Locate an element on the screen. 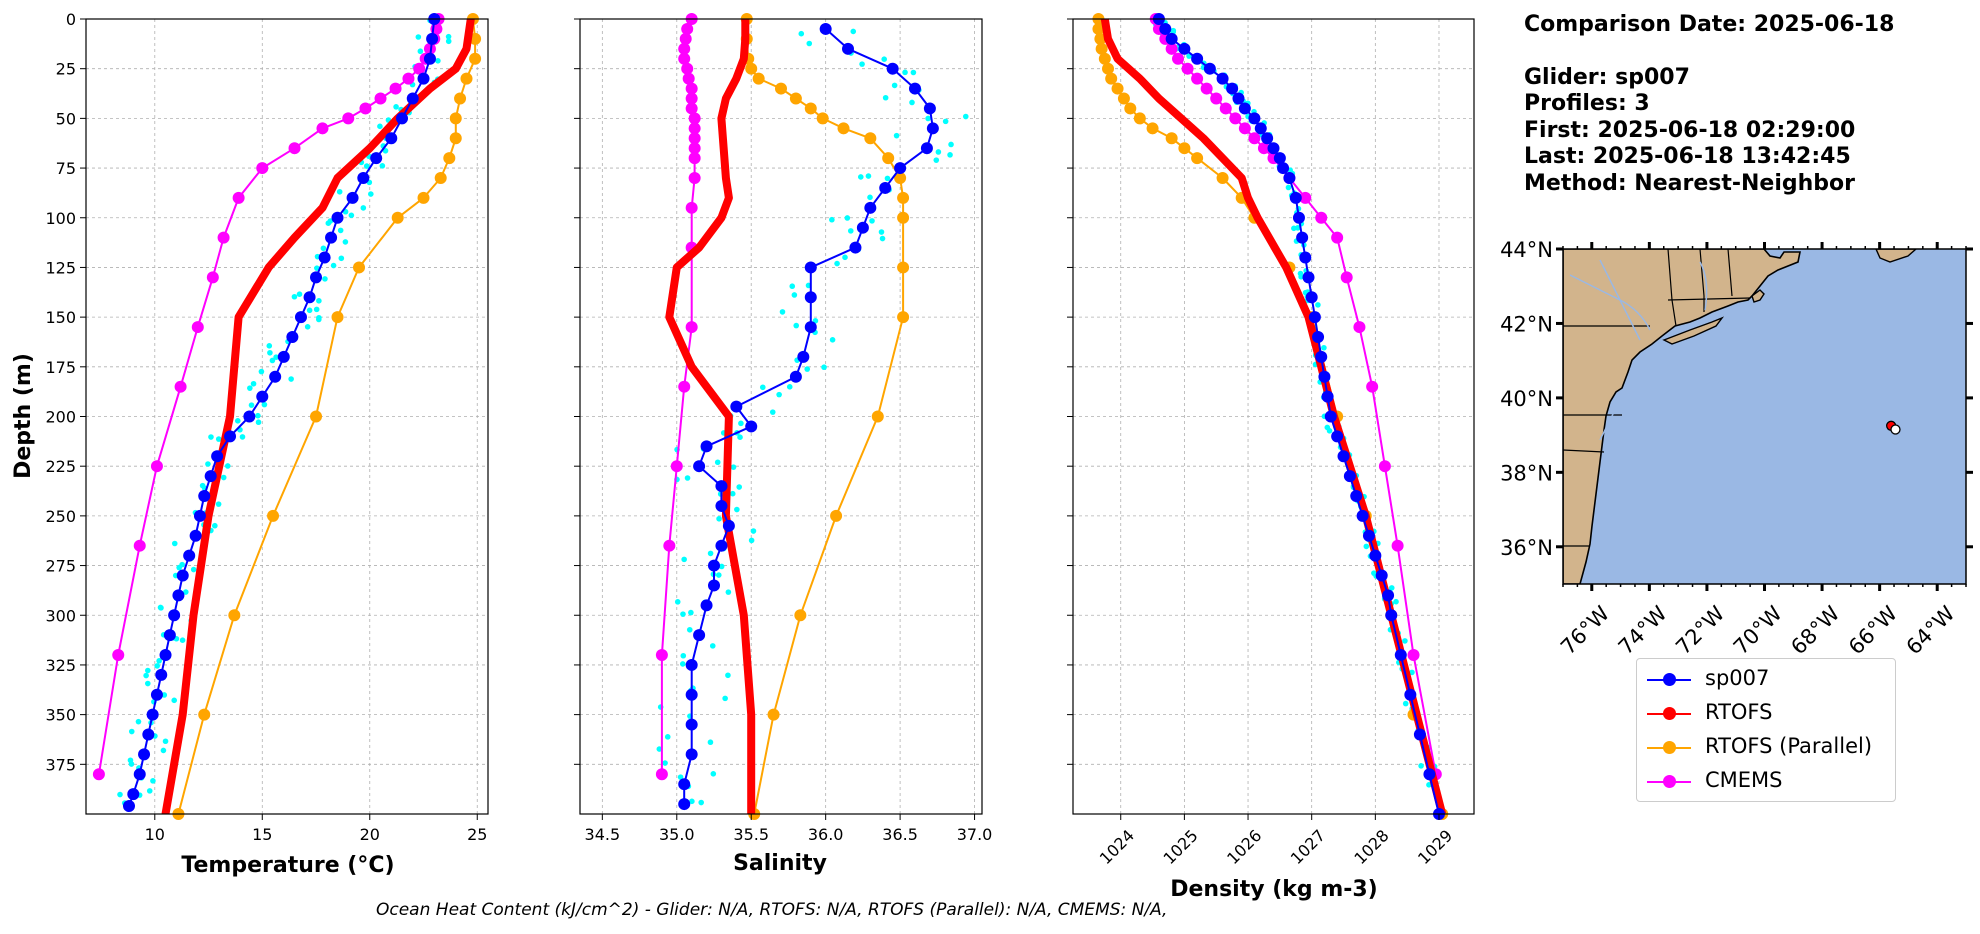  map-land is located at coordinates (1682, 416).